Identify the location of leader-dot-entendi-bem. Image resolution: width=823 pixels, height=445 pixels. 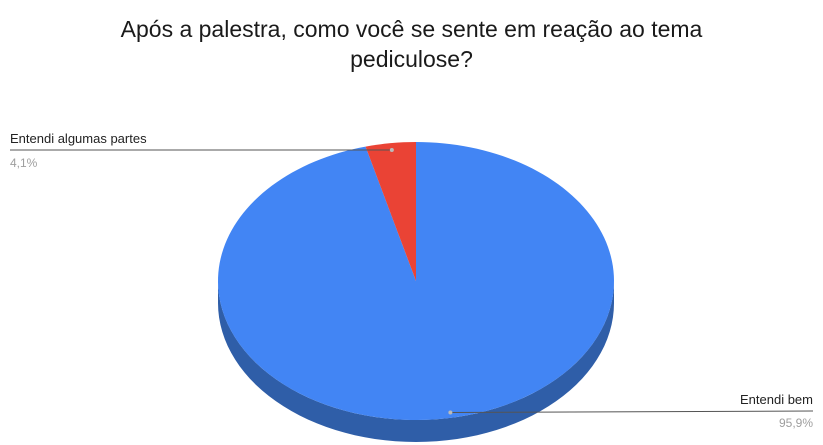
(450, 412).